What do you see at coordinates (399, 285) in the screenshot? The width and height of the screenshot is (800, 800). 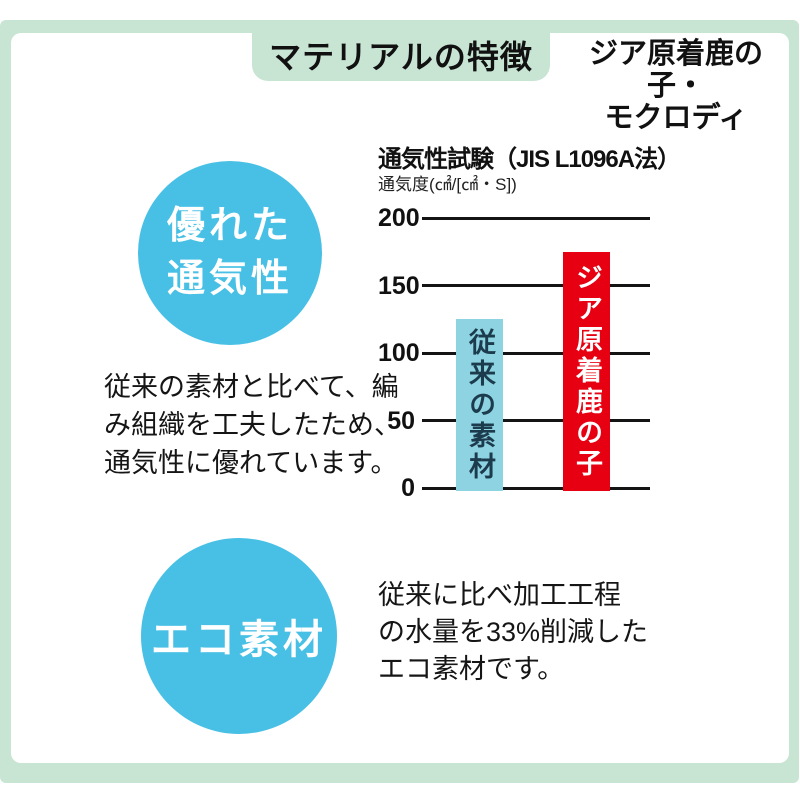 I see `chart-y-tick-label: 150` at bounding box center [399, 285].